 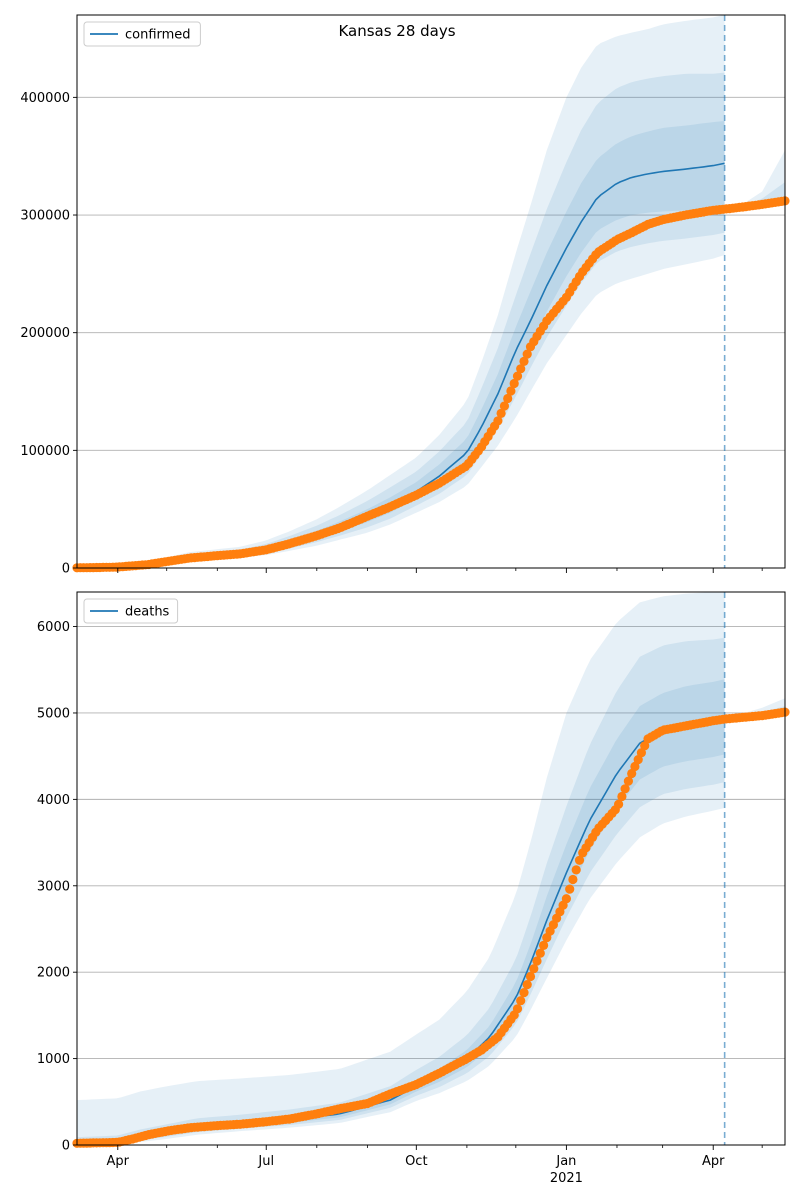 I want to click on confirmed-legend: confirmed, so click(x=142, y=34).